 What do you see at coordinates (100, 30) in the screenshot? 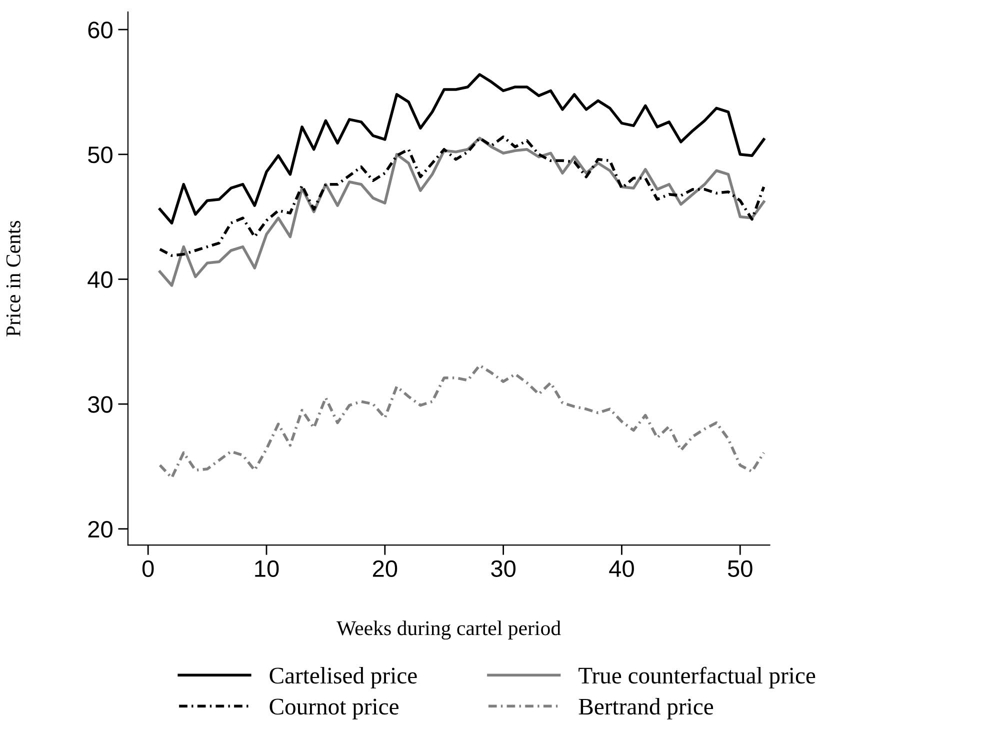
I see `y-tick-label: 60` at bounding box center [100, 30].